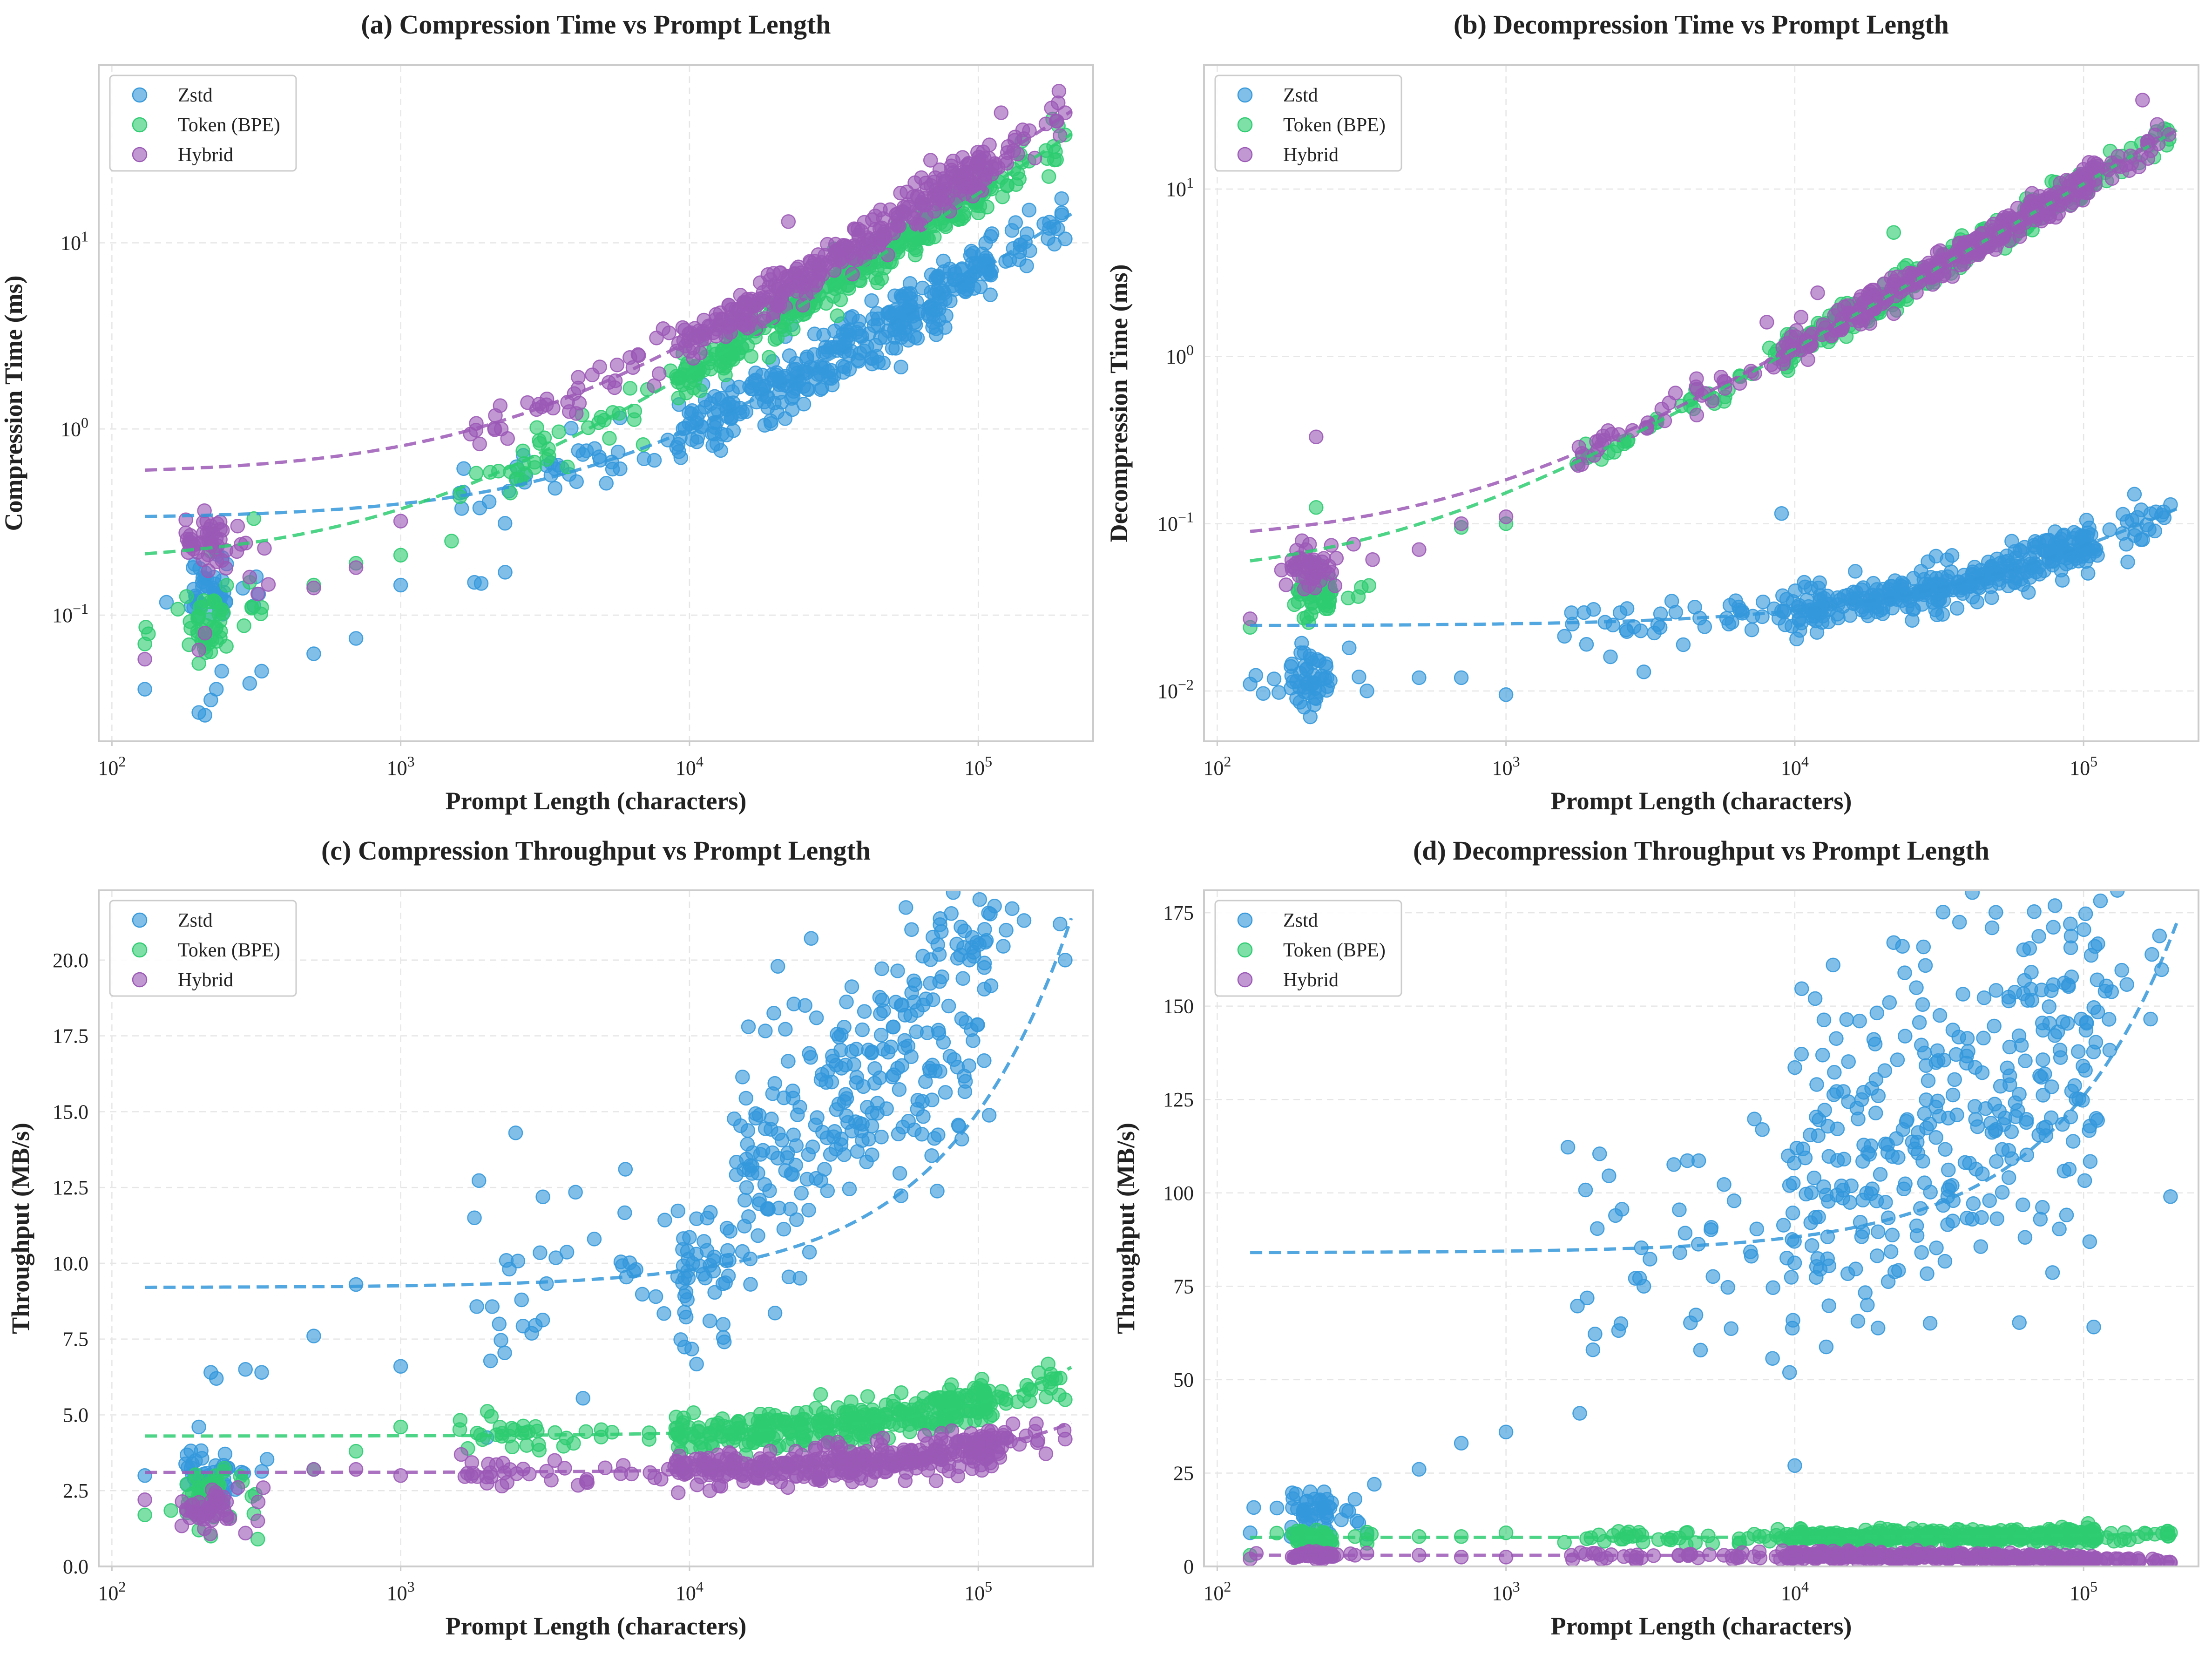 This screenshot has width=2212, height=1654. I want to click on y-tick-label: 100, so click(74, 427).